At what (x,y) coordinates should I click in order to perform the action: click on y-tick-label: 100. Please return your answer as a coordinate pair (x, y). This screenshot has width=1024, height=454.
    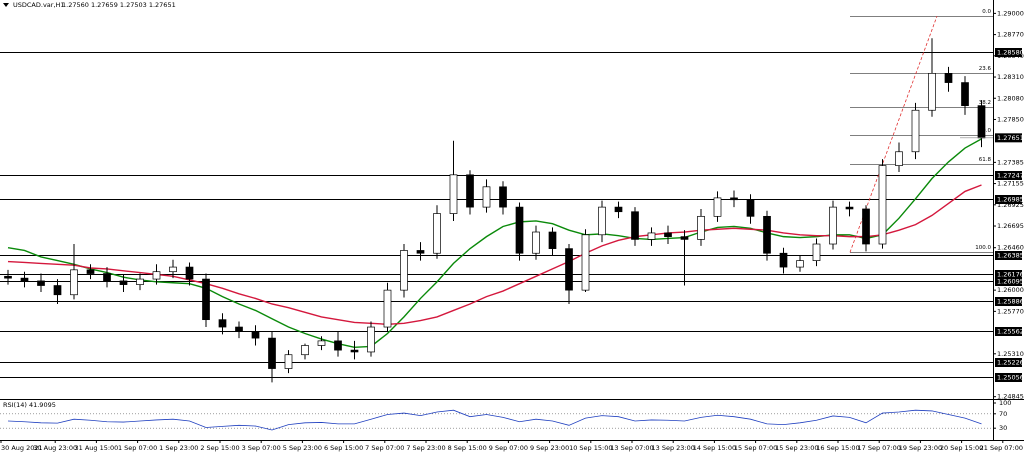
    Looking at the image, I should click on (1005, 403).